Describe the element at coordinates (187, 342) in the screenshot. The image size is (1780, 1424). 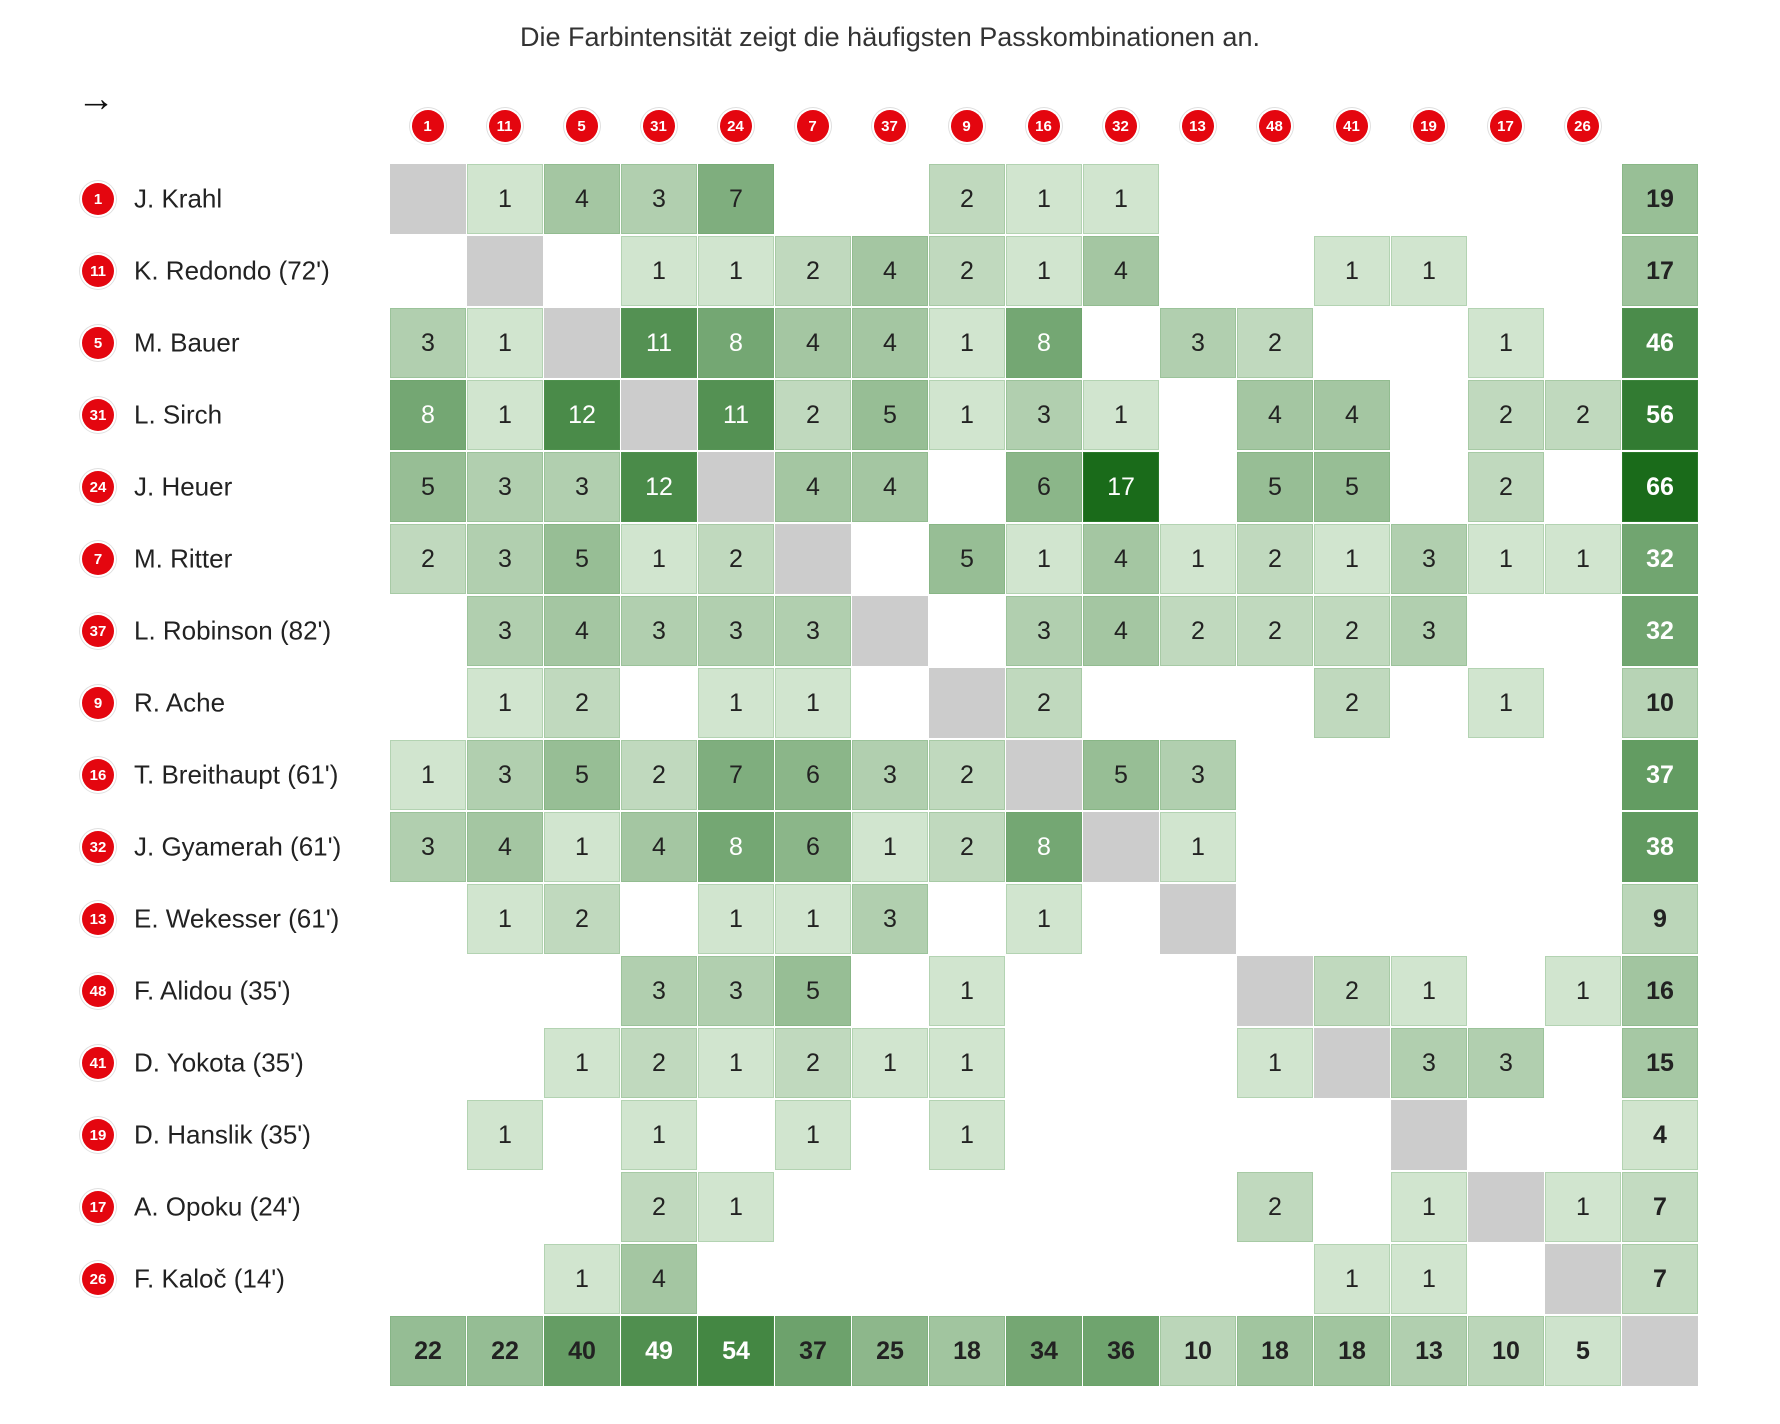
I see `player-name: M. Bauer` at that location.